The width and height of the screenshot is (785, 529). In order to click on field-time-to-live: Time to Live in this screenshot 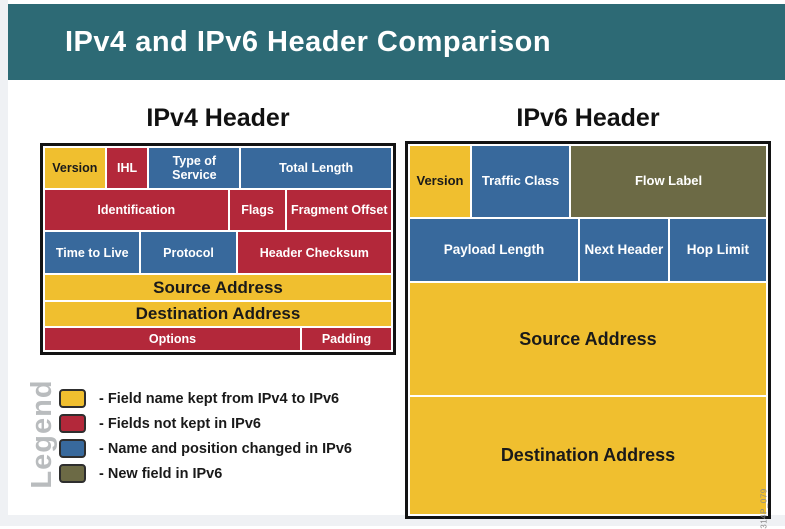, I will do `click(92, 252)`.